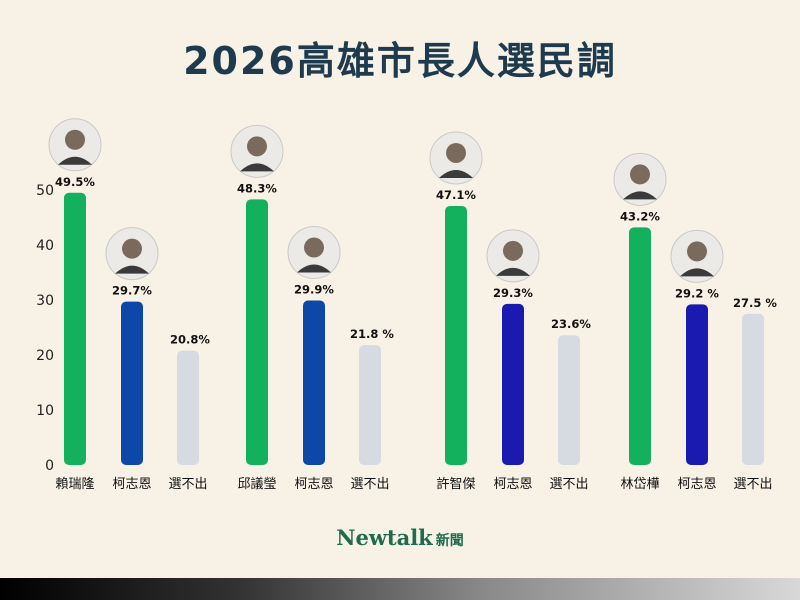 The width and height of the screenshot is (800, 600). What do you see at coordinates (190, 340) in the screenshot?
I see `bar-value-label: 20.8%` at bounding box center [190, 340].